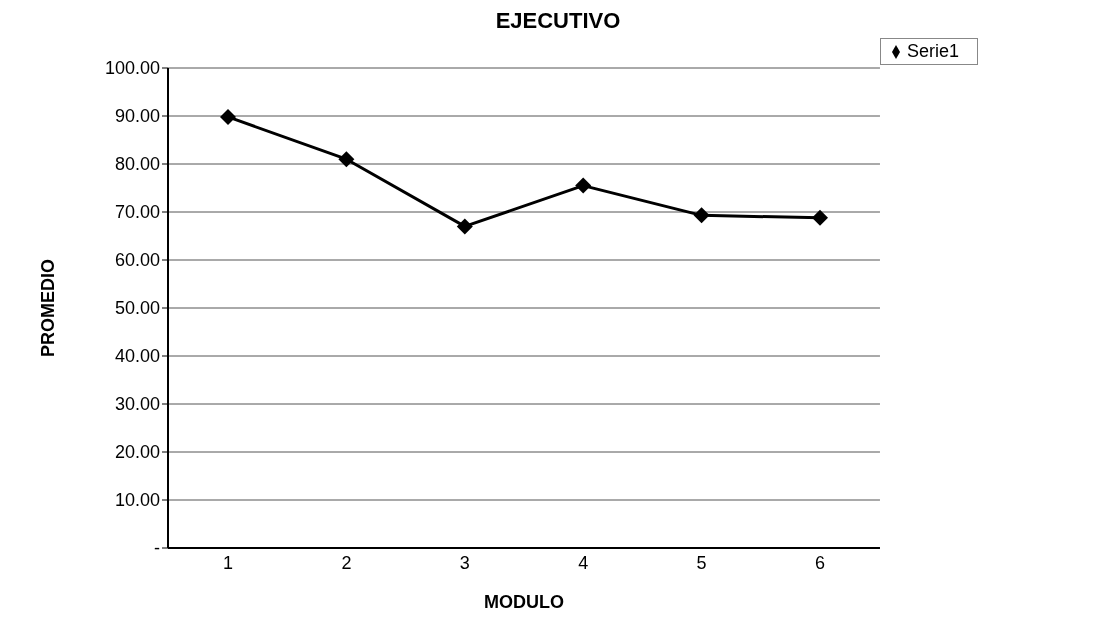 The height and width of the screenshot is (637, 1116). I want to click on y-tick-label: 70.00, so click(137, 212).